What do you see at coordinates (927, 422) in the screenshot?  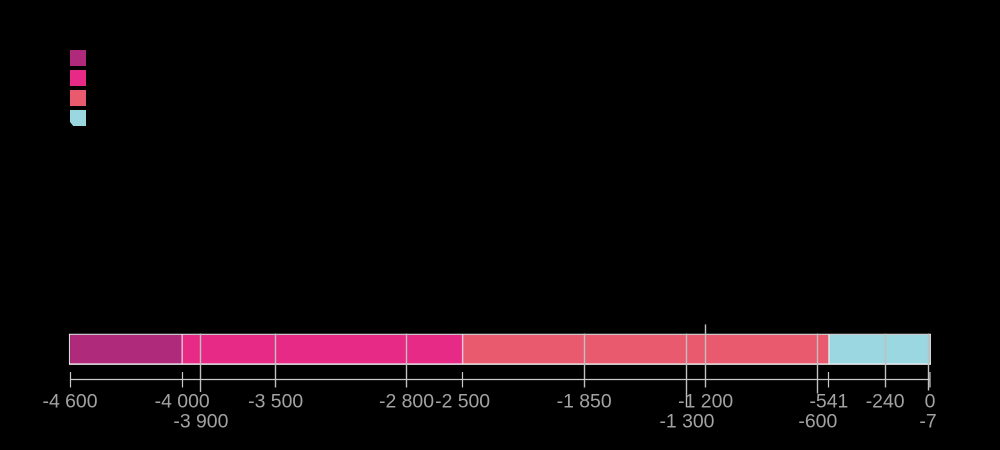 I see `svg-text: -7` at bounding box center [927, 422].